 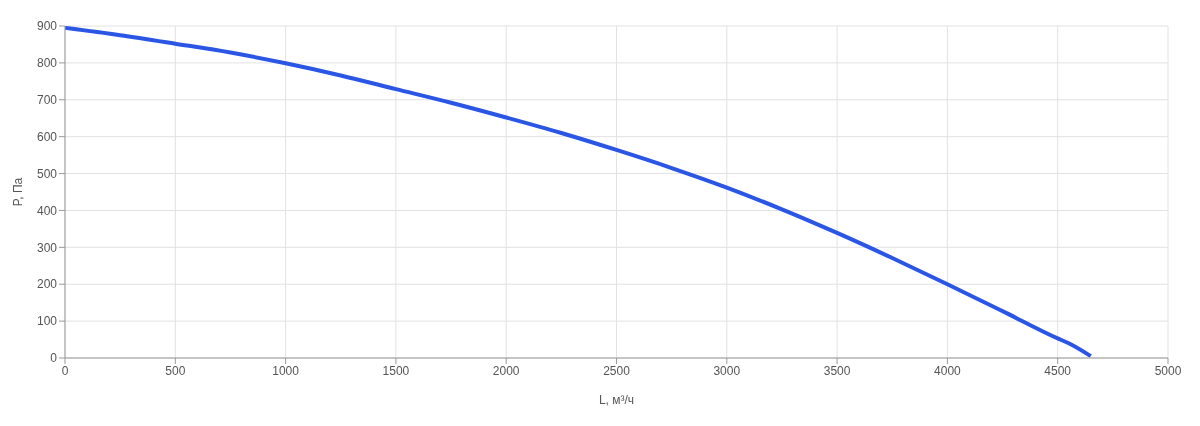 I want to click on y-tick-label: 800, so click(x=47, y=63).